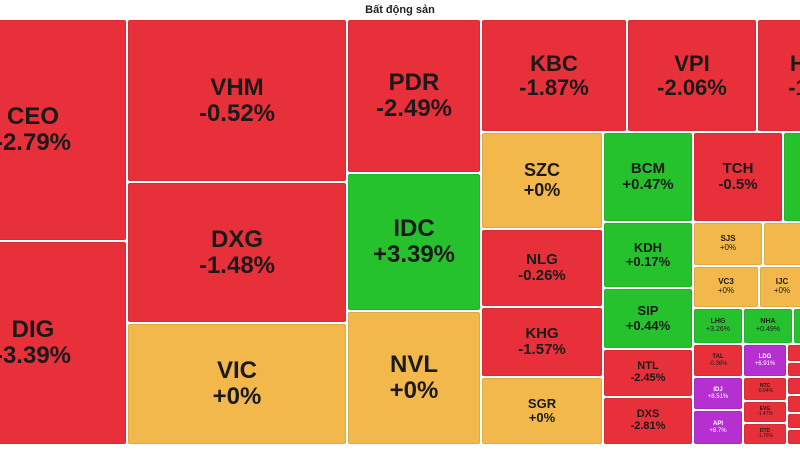 This screenshot has width=800, height=450. What do you see at coordinates (768, 322) in the screenshot?
I see `tile-symbol: NHA` at bounding box center [768, 322].